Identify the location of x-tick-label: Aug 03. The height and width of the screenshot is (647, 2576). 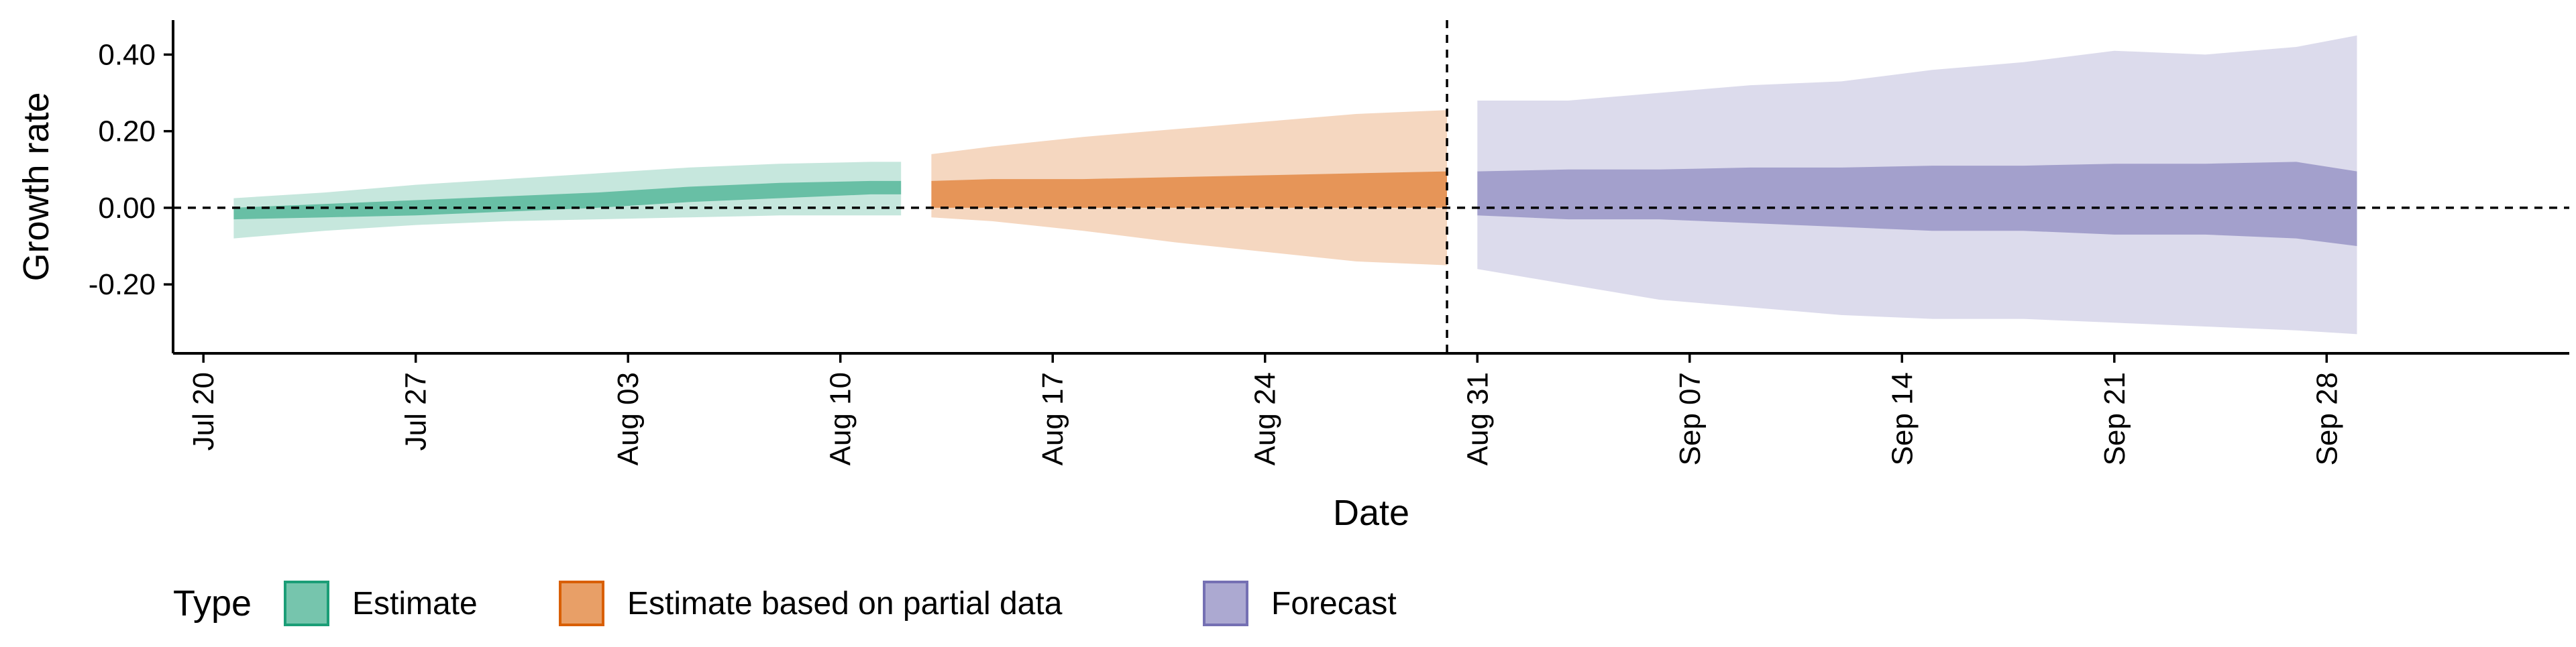
(628, 418).